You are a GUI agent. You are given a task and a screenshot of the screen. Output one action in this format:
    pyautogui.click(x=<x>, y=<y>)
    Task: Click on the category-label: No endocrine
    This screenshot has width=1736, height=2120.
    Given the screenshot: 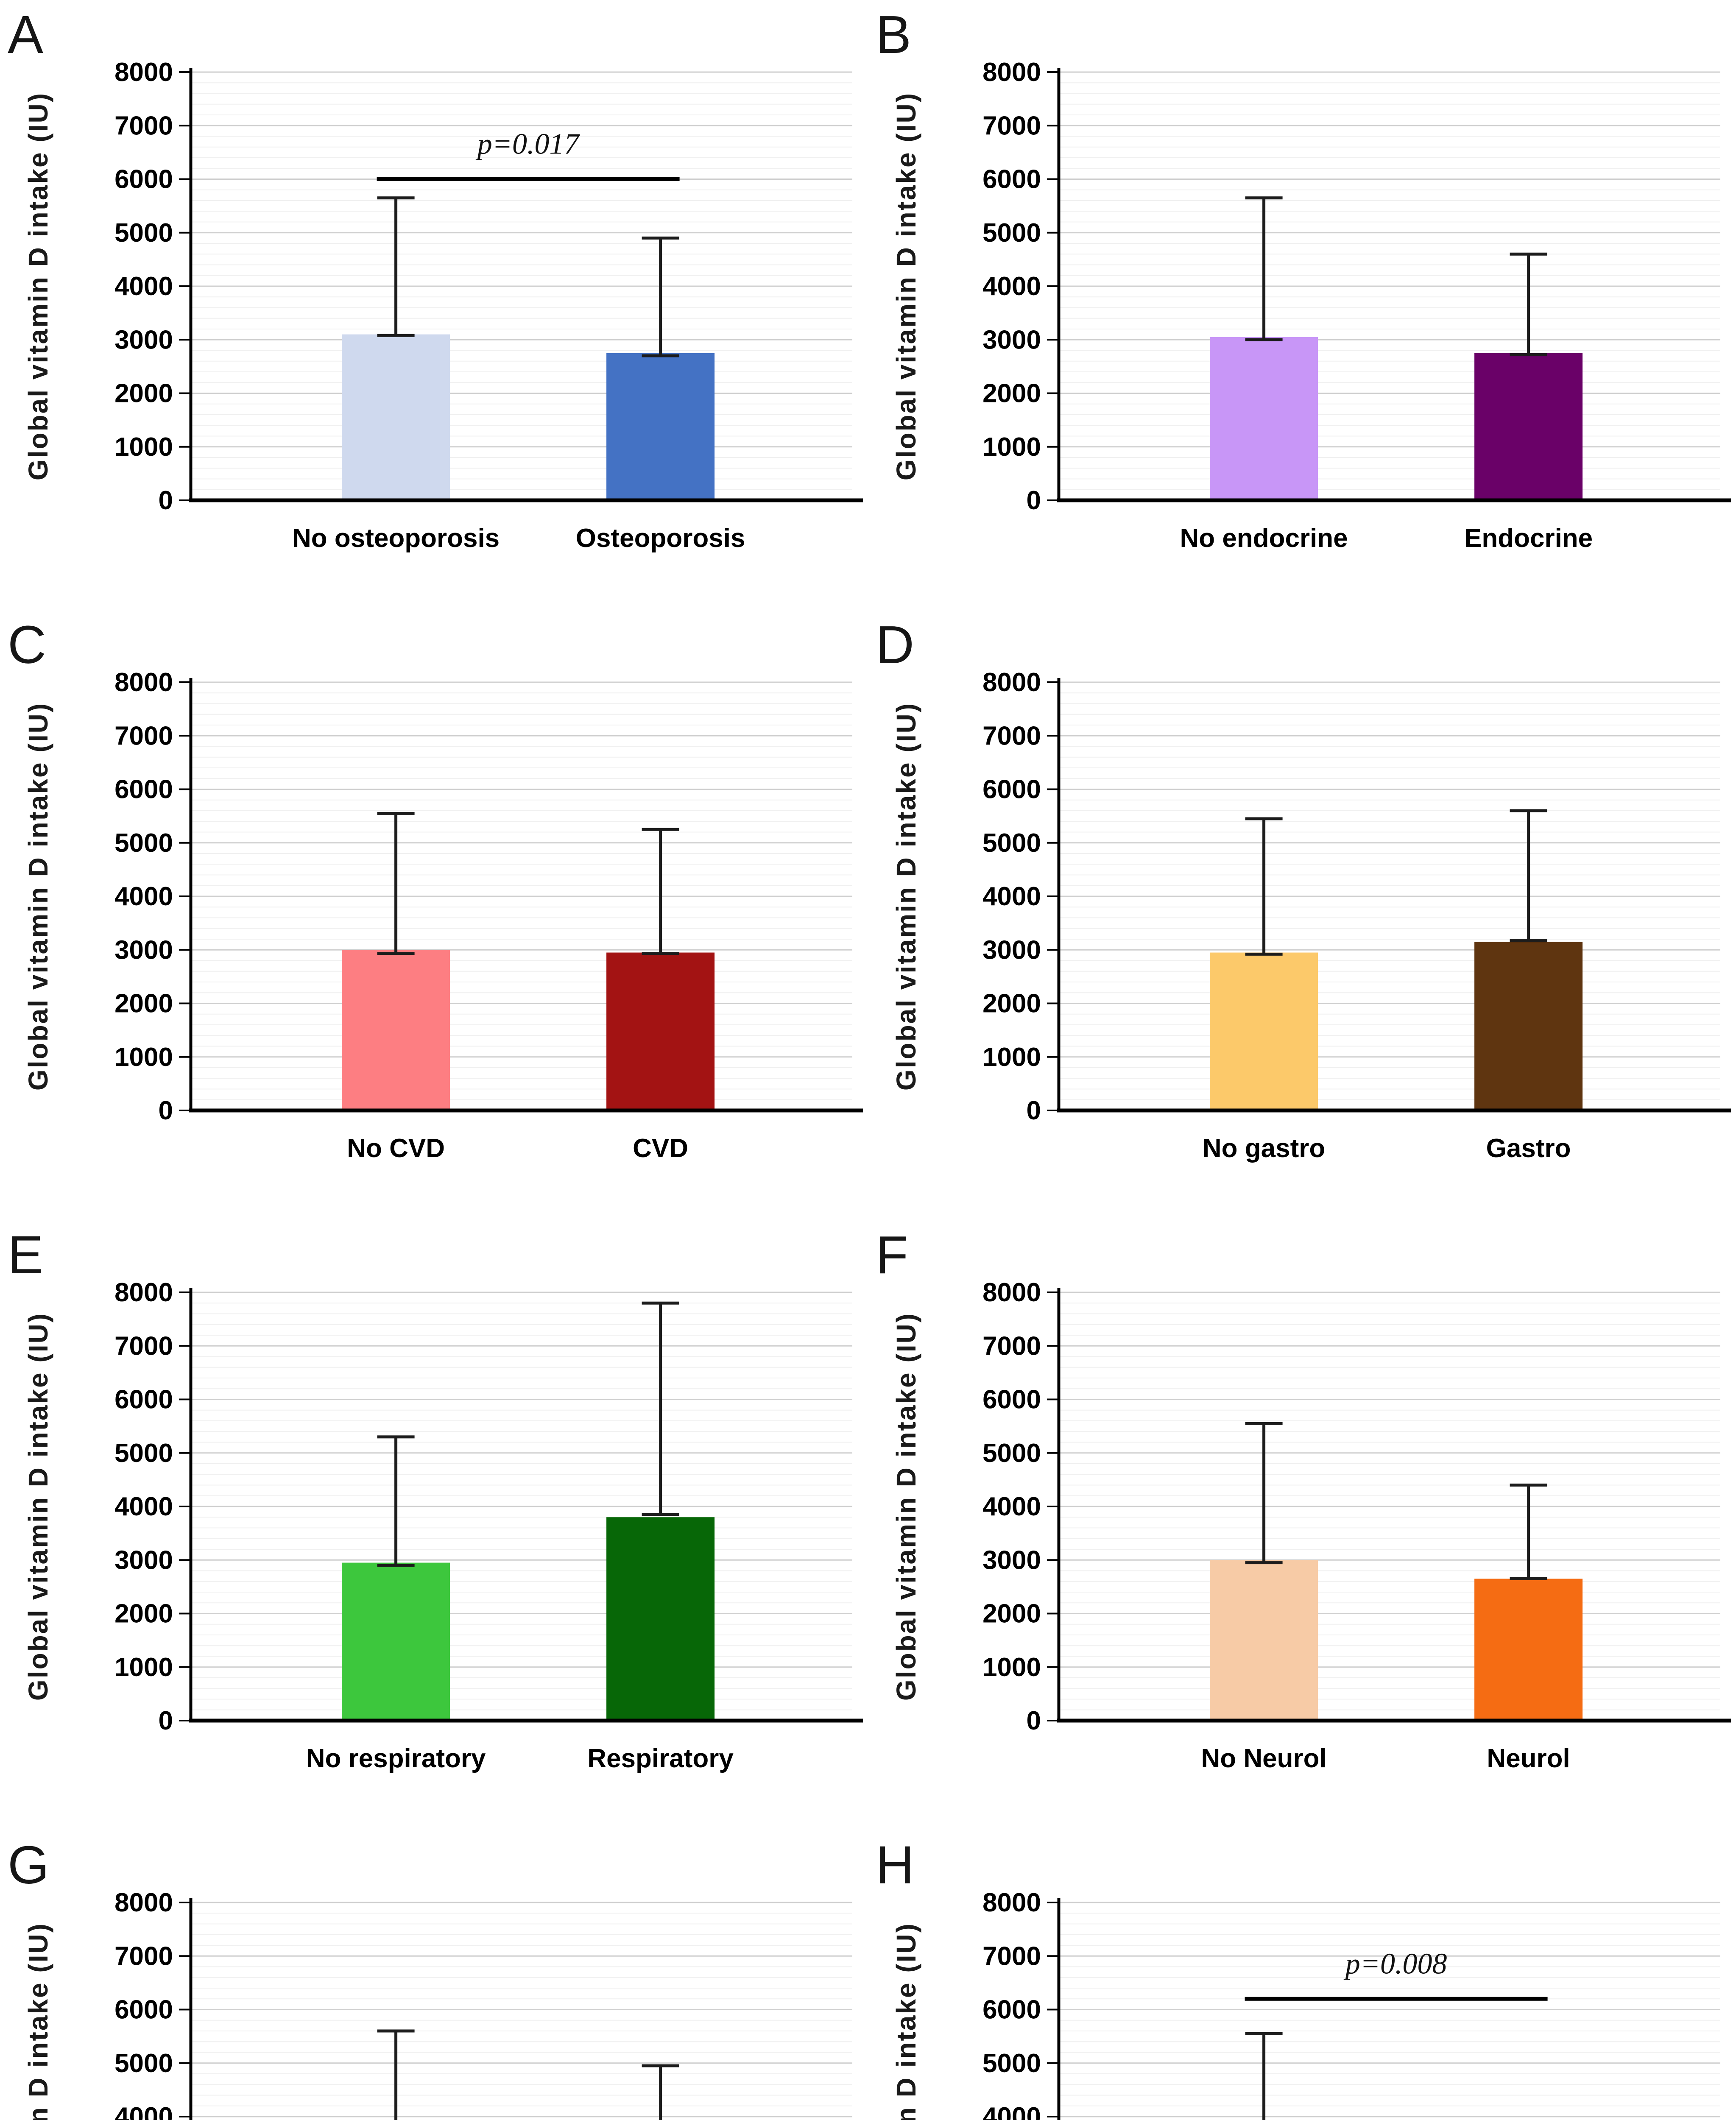 What is the action you would take?
    pyautogui.click(x=1264, y=538)
    